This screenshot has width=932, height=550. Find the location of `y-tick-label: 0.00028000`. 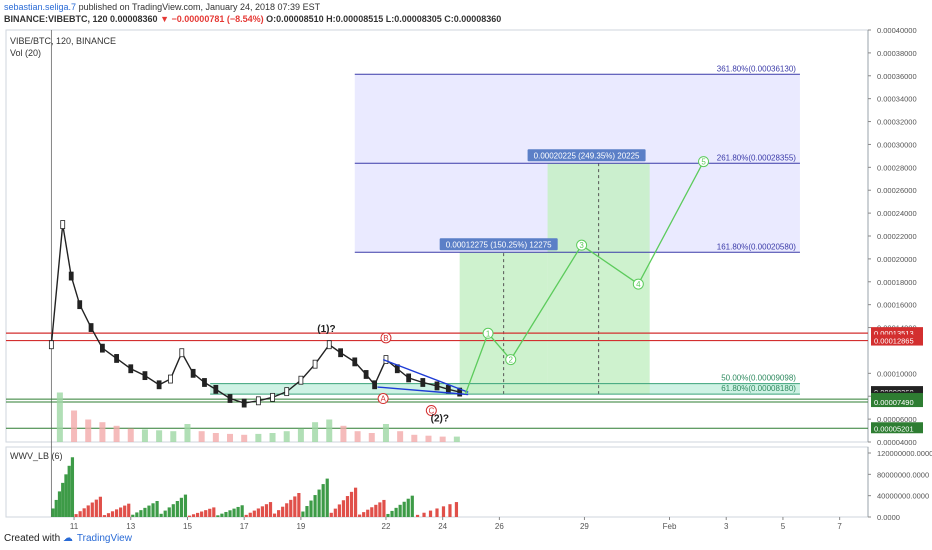

y-tick-label: 0.00028000 is located at coordinates (897, 167).